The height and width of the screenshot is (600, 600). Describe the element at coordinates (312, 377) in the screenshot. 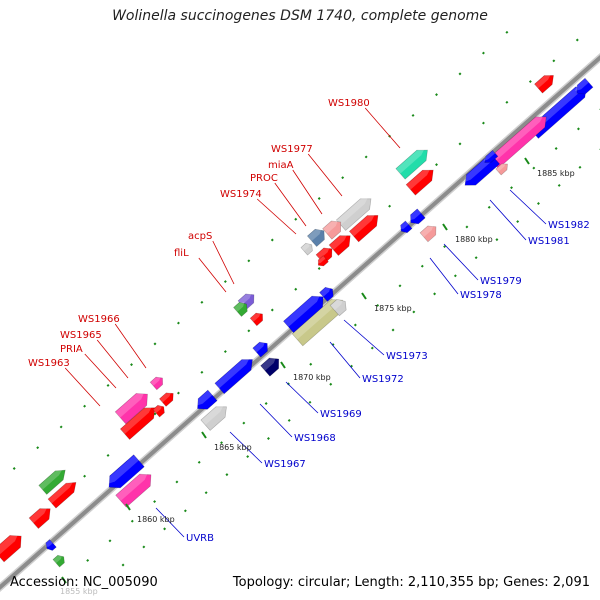

I see `position-label: 1870 kbp` at that location.